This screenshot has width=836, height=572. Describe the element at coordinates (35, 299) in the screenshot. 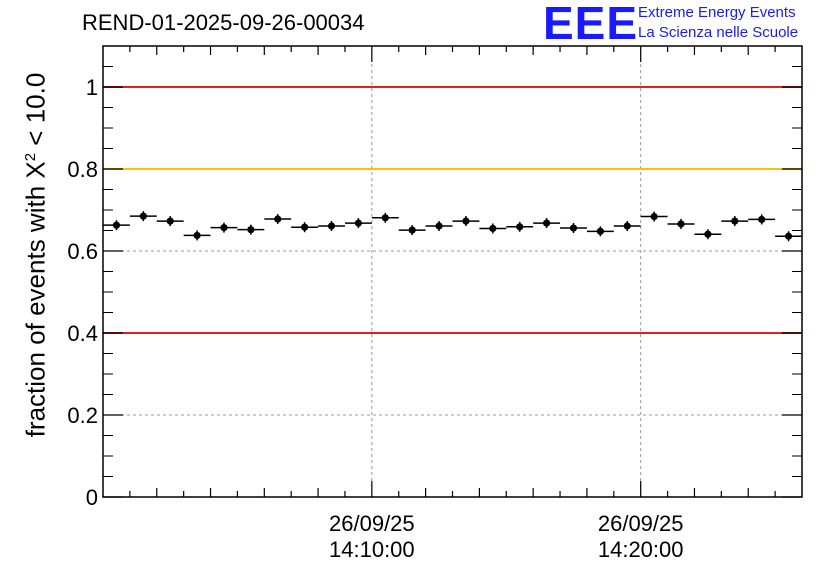

I see `y-axis-label-prefix: fraction of events with X` at that location.